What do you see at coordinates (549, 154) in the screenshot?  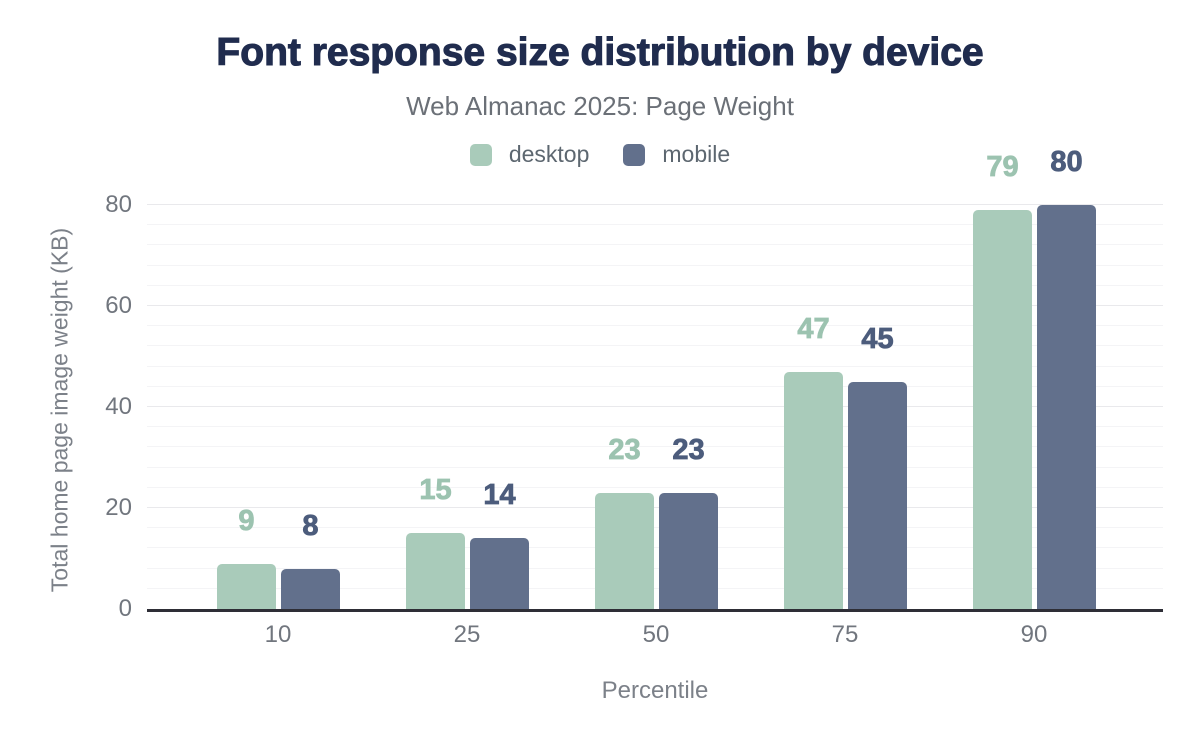 I see `legend-label-desktop: desktop` at bounding box center [549, 154].